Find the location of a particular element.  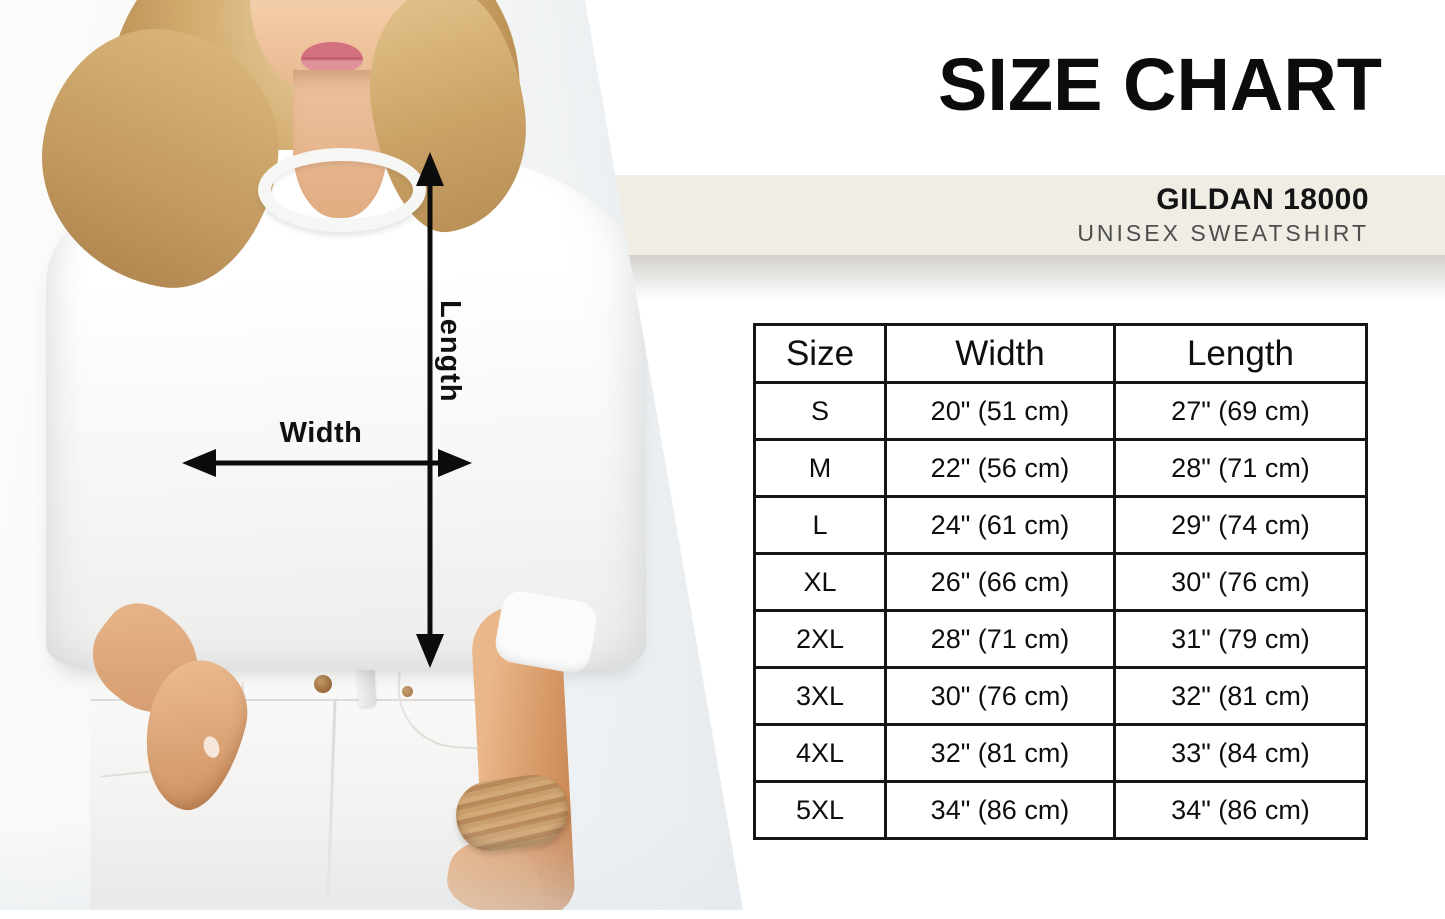

cell-width: 30" (76 cm) is located at coordinates (1000, 696).